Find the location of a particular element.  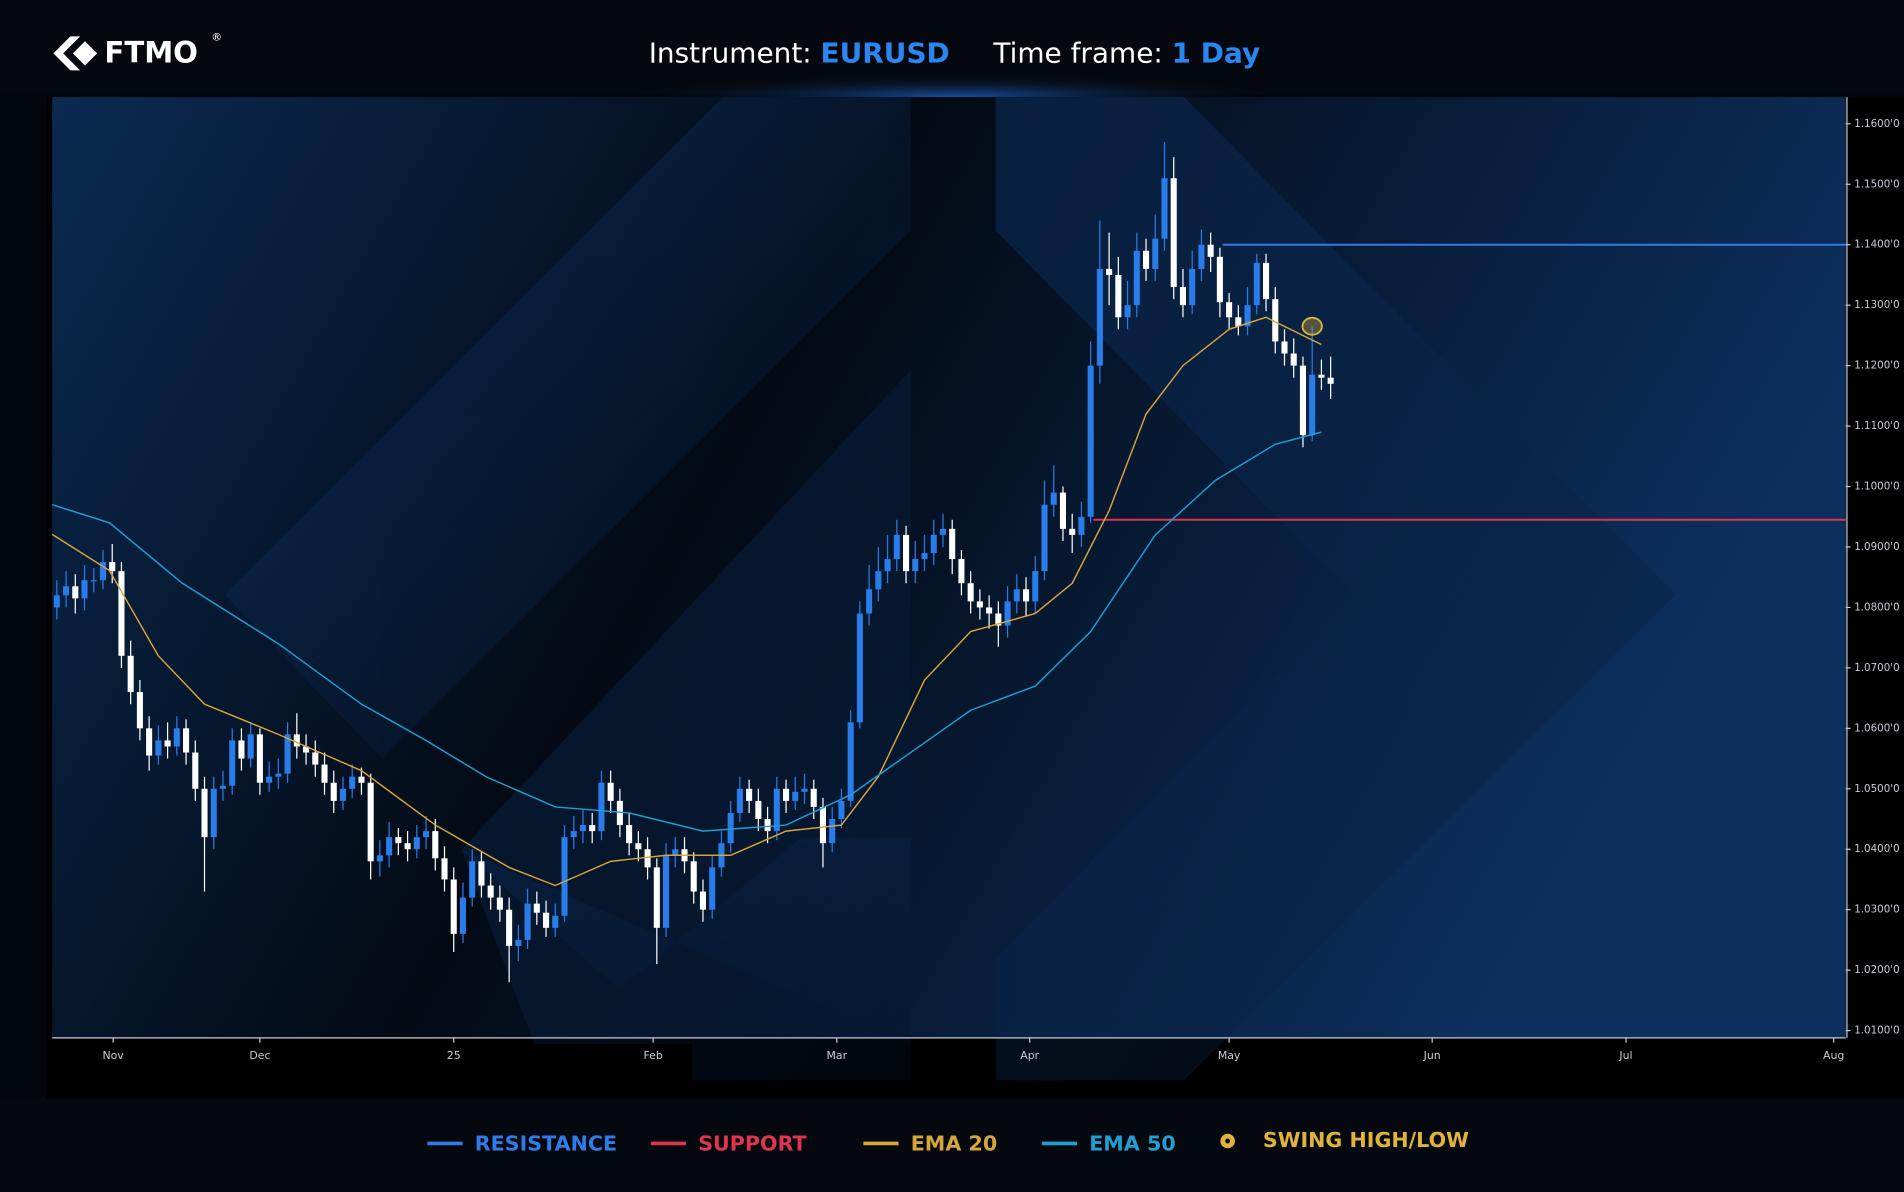

swing-marker is located at coordinates (1312, 326).